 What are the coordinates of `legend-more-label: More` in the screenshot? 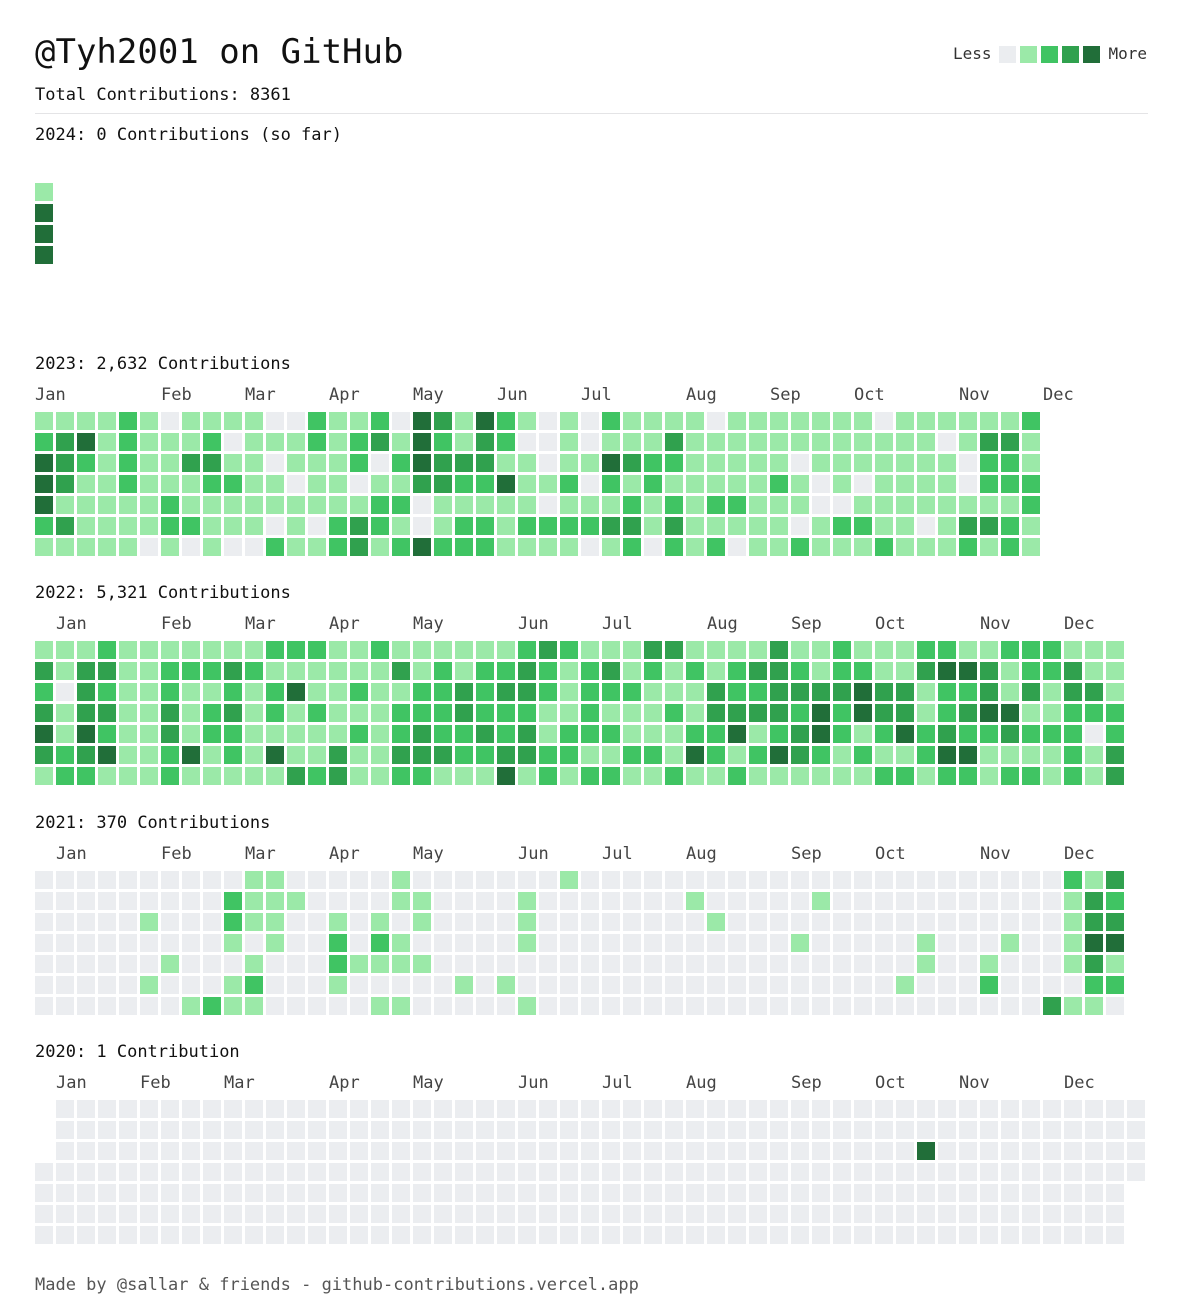 It's located at (1127, 53).